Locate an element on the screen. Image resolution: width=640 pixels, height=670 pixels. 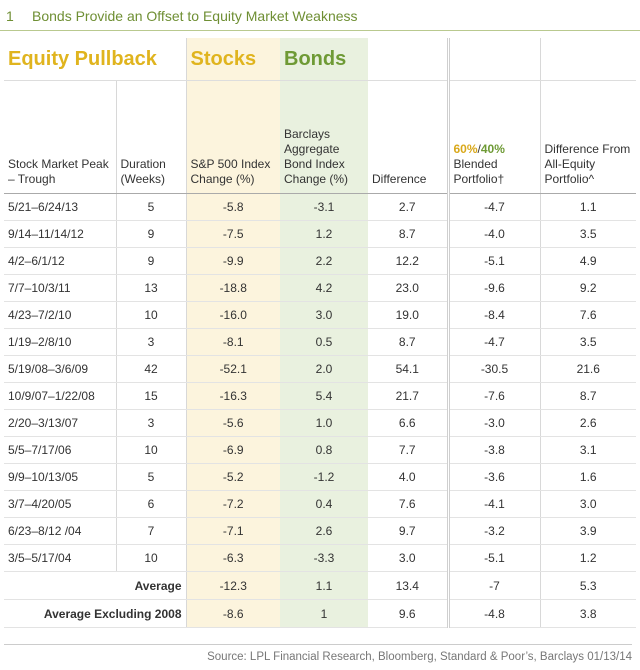
column-header: Difference is located at coordinates (409, 137).